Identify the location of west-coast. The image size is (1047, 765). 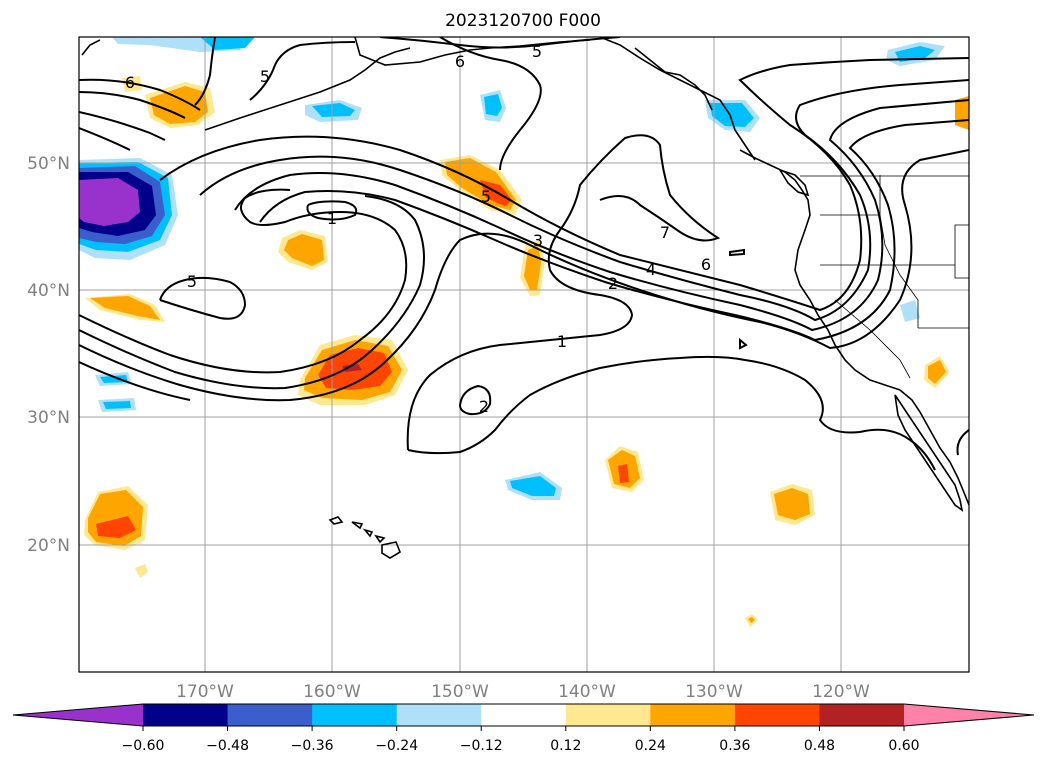
(820, 270).